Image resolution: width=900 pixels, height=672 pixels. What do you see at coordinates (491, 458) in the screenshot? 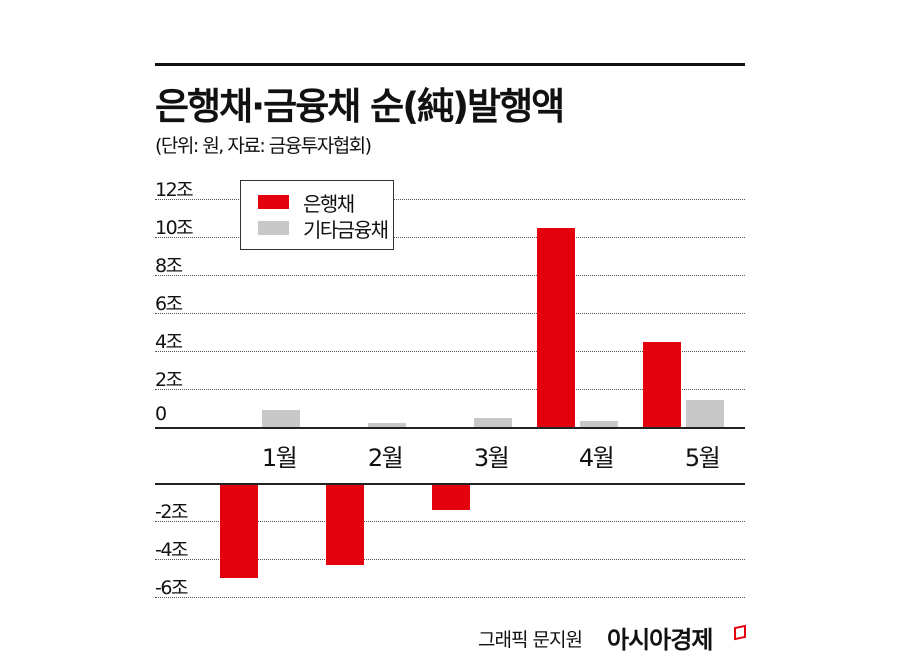
I see `x-category-label: 3월` at bounding box center [491, 458].